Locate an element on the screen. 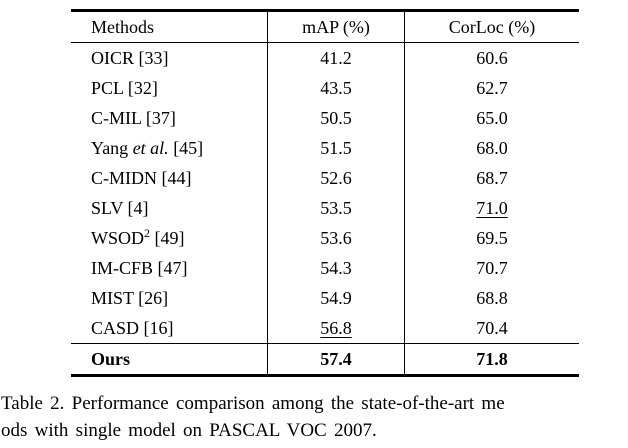 The height and width of the screenshot is (448, 628). corloc-cell: 68.8 is located at coordinates (492, 297).